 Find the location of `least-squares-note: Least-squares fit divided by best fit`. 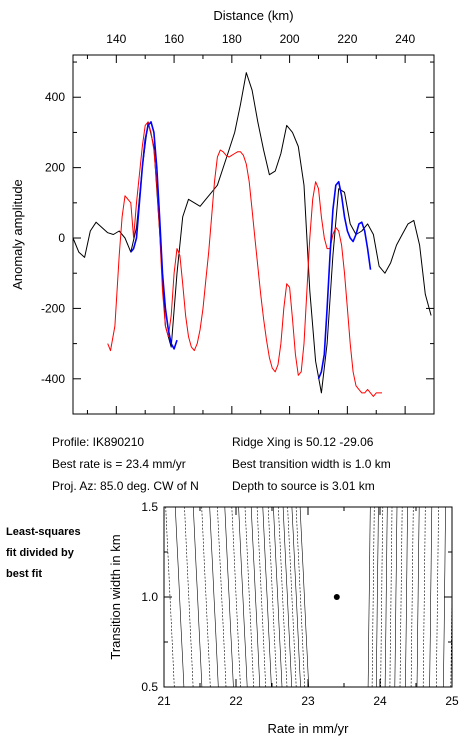

least-squares-note: Least-squares fit divided by best fit is located at coordinates (43, 553).